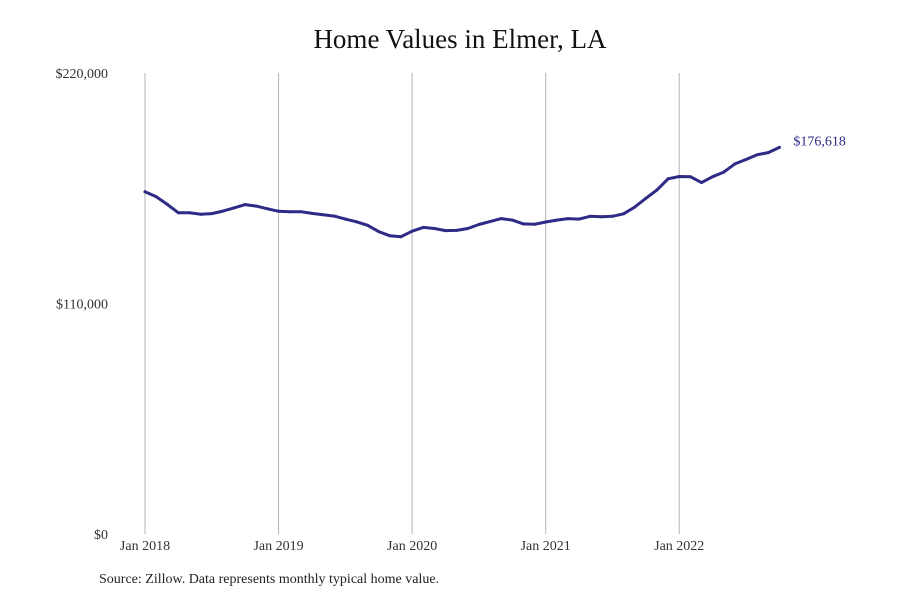 This screenshot has width=900, height=600. I want to click on x-tick-label: Jan 2020, so click(412, 546).